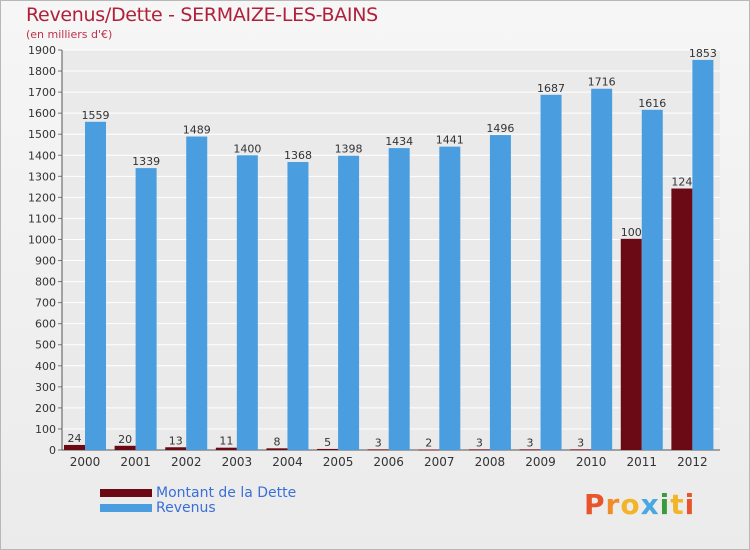 This screenshot has height=550, width=750. Describe the element at coordinates (42, 134) in the screenshot. I see `y-tick-label: 1500` at that location.